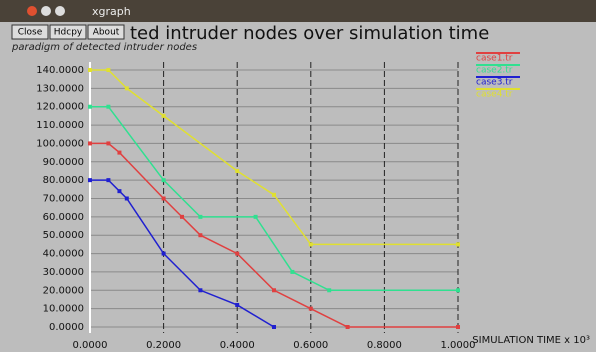  I want to click on y-tick-label: 130.0000, so click(60, 88).